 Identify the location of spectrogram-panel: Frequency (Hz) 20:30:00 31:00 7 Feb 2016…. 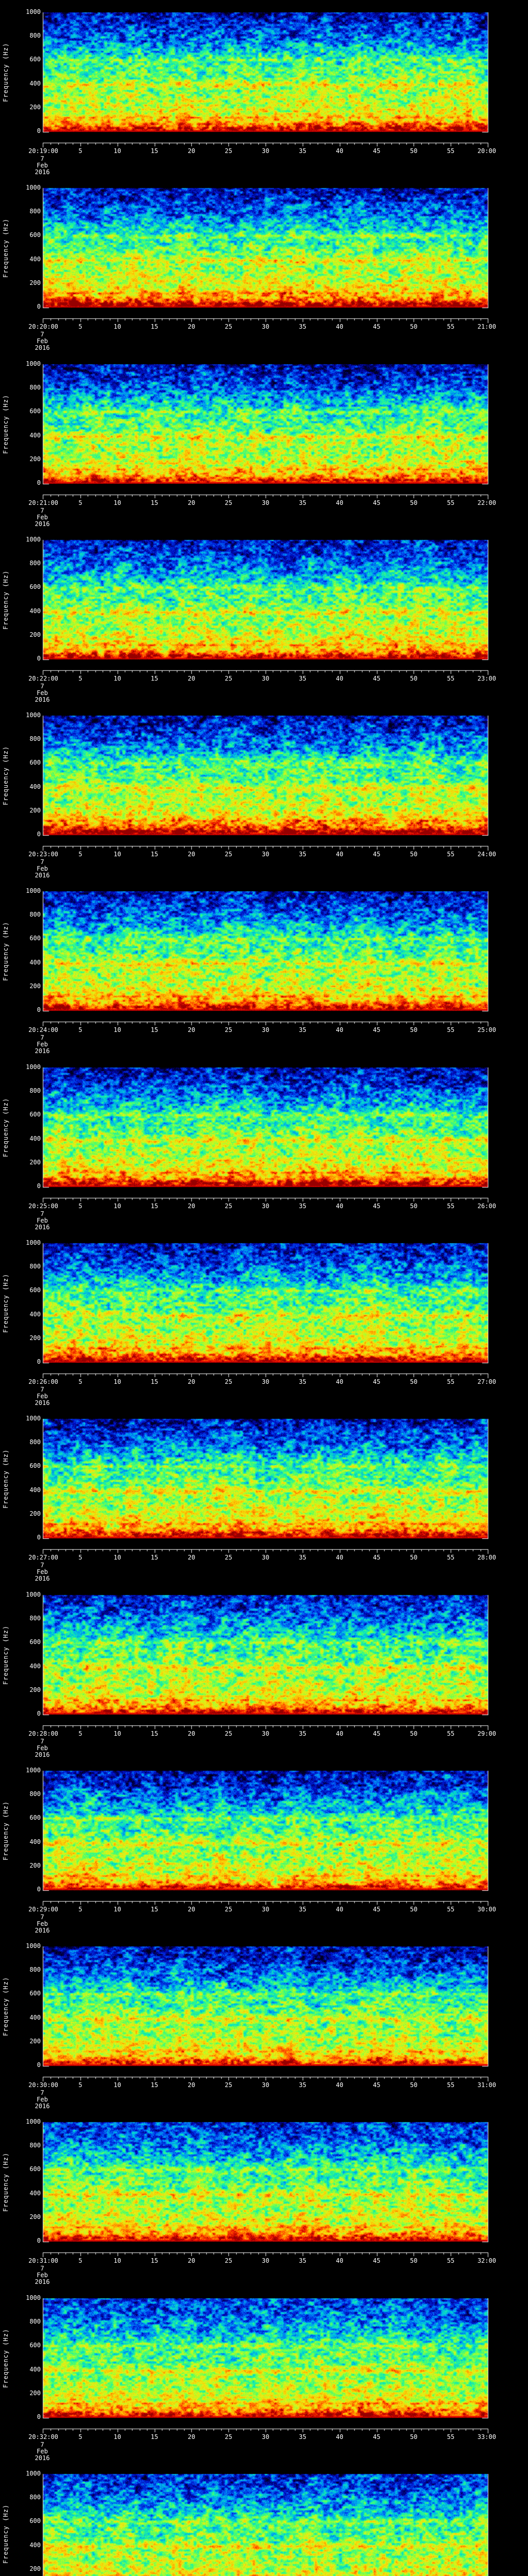
(264, 2022).